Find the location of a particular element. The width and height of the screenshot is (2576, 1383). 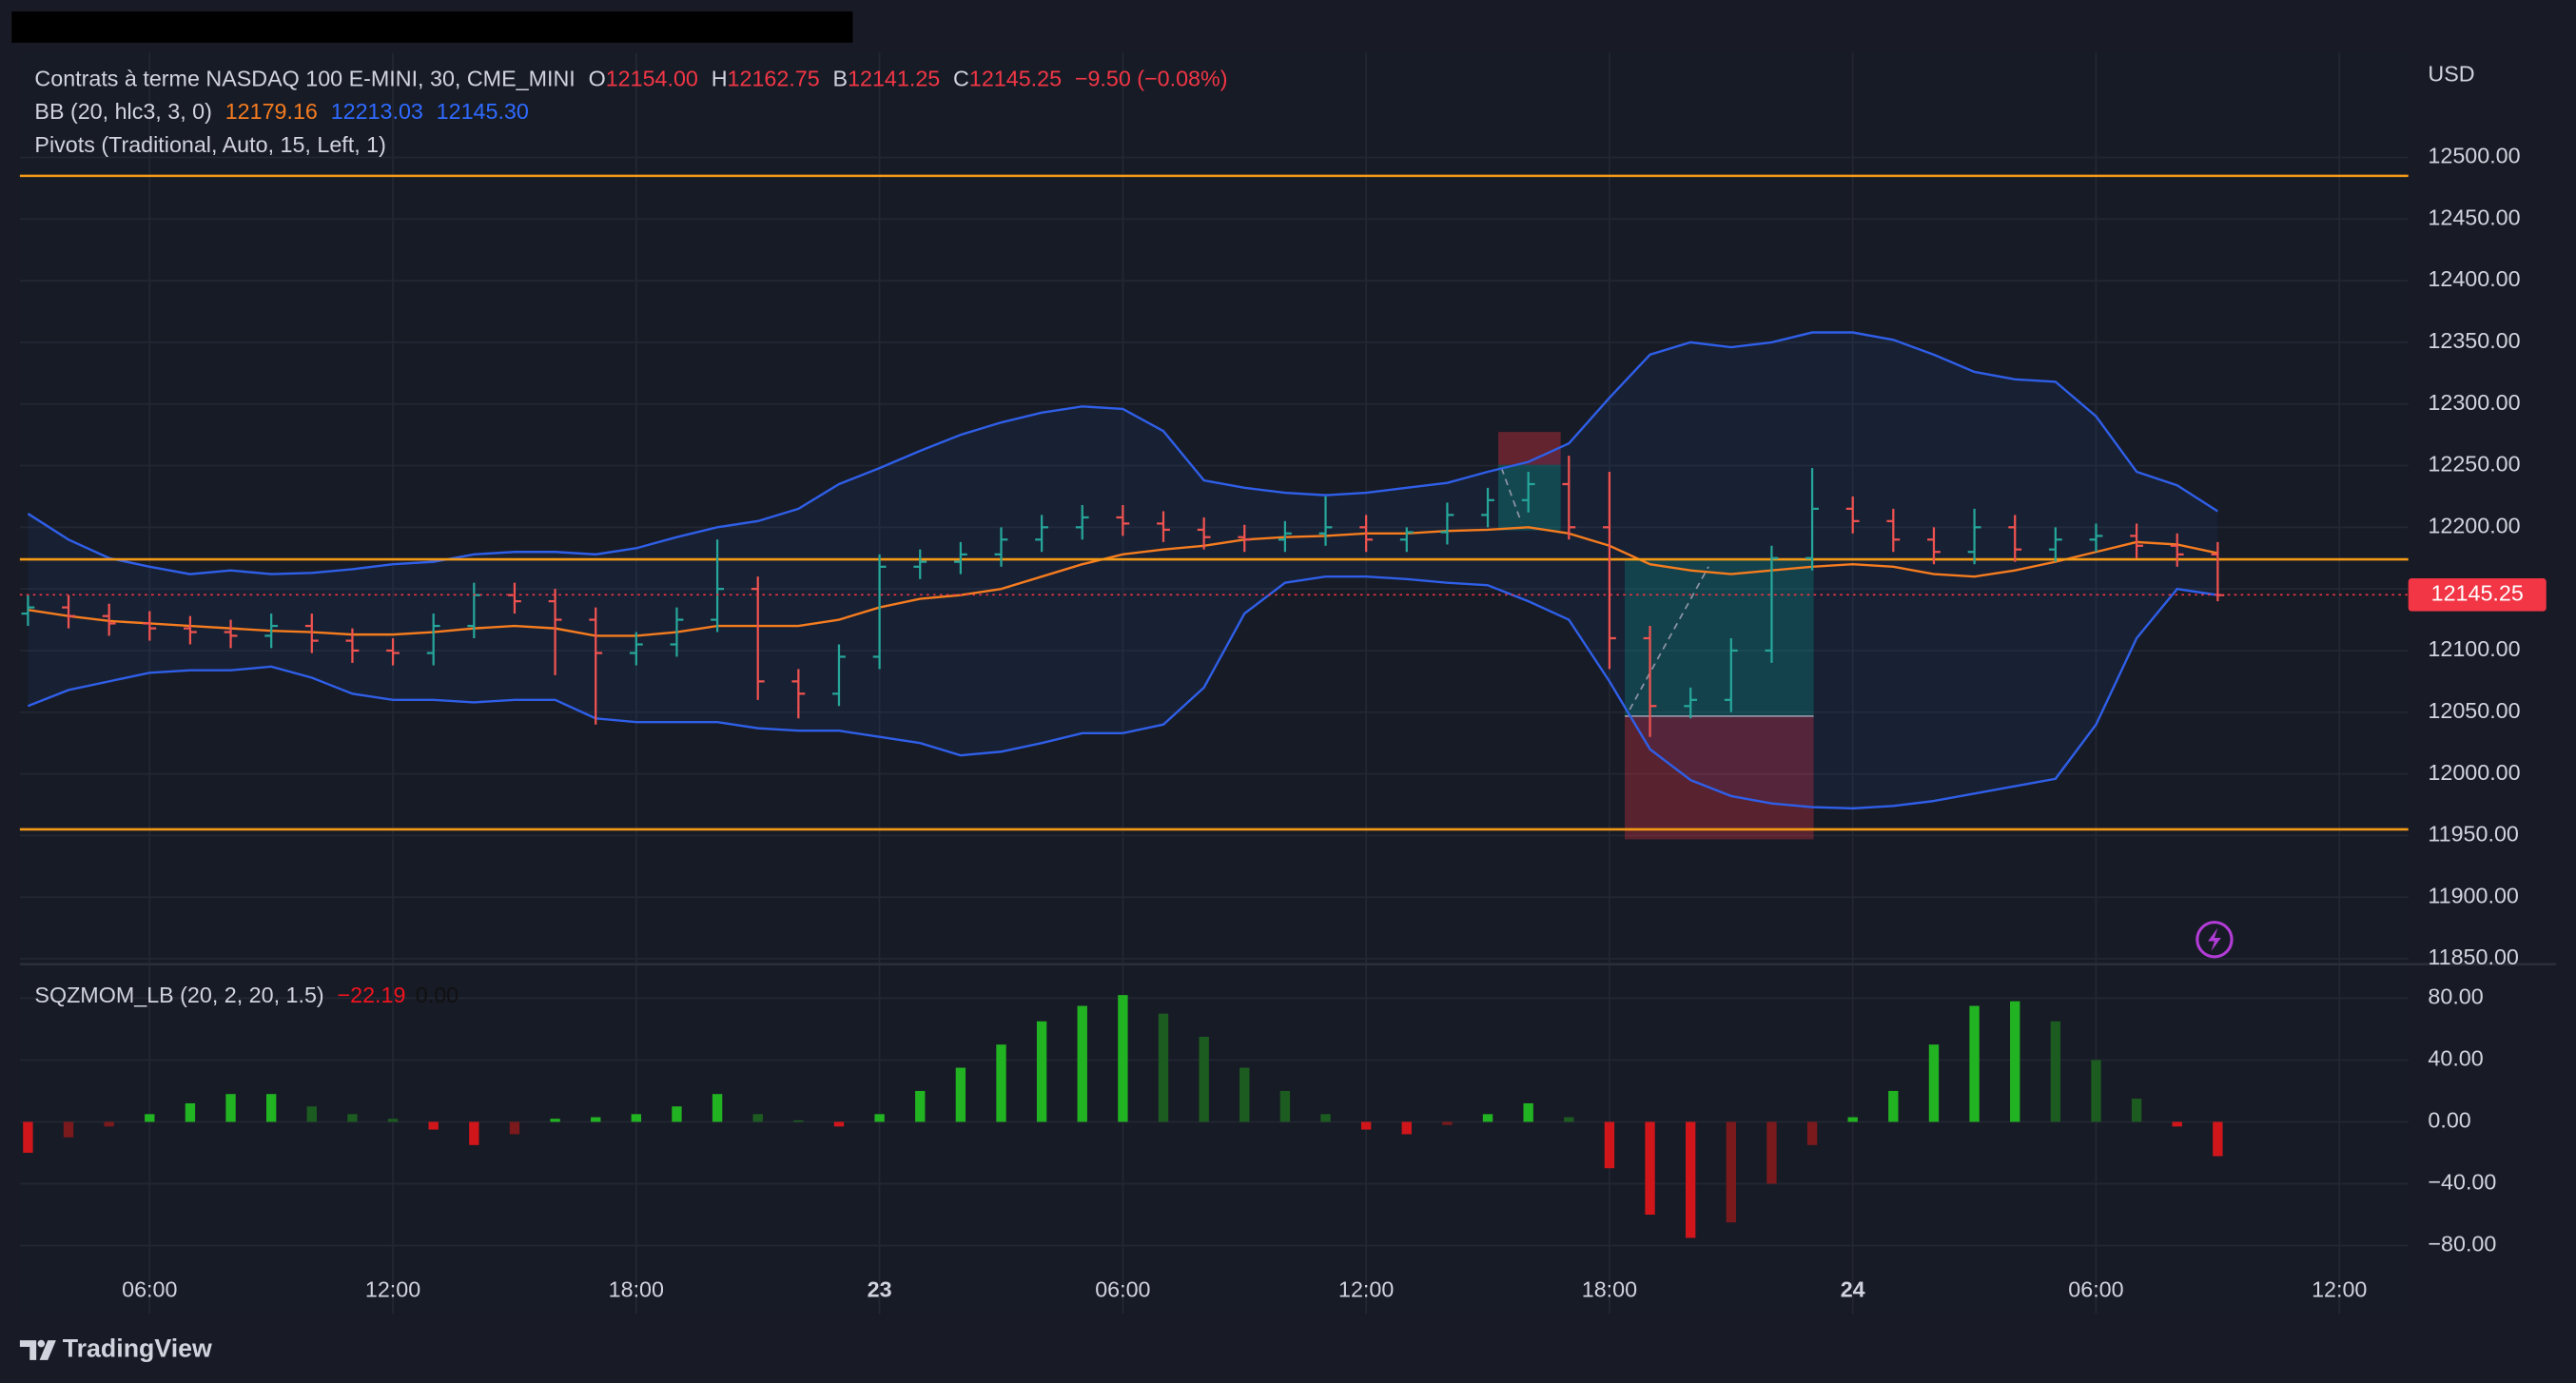

y-tick-label: 0.00 is located at coordinates (2449, 1120).